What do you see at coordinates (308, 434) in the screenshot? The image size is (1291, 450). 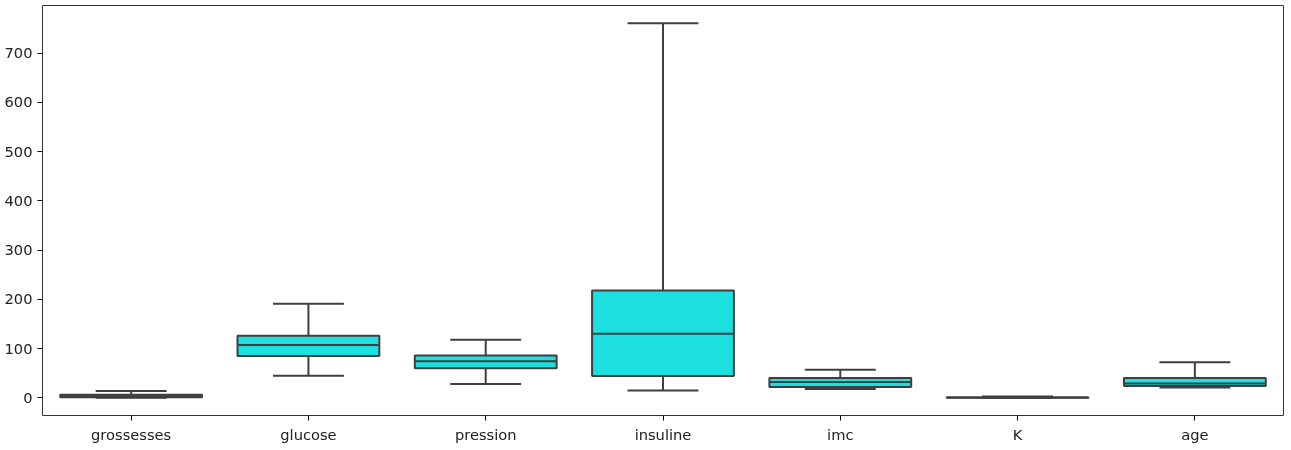 I see `x-tick-label: glucose` at bounding box center [308, 434].